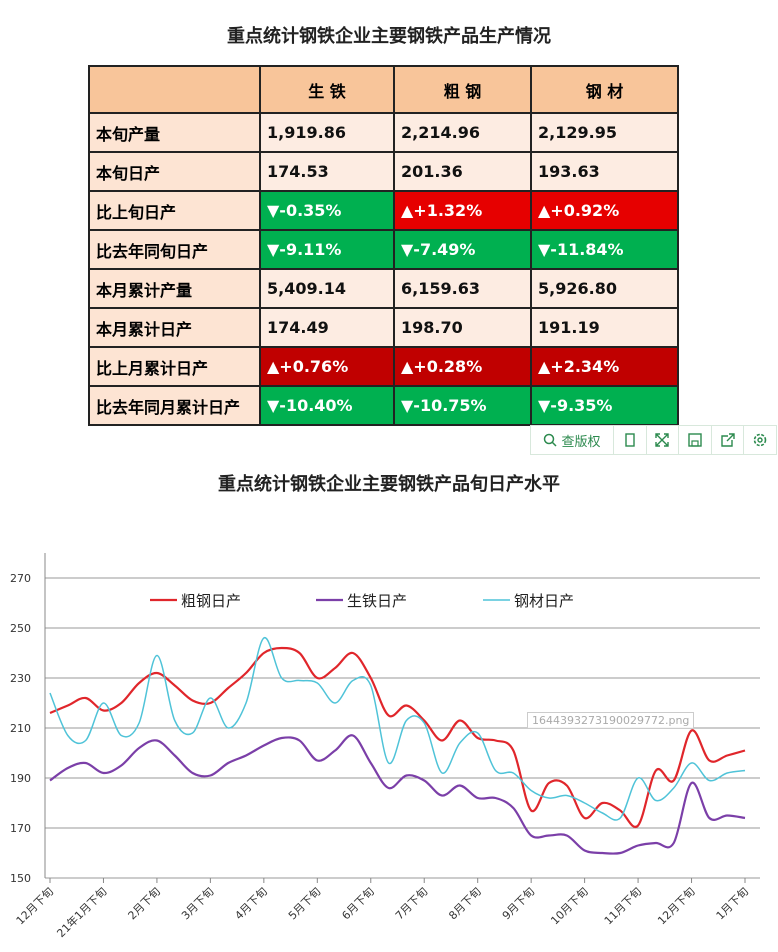 Image resolution: width=778 pixels, height=952 pixels. Describe the element at coordinates (327, 366) in the screenshot. I see `table-cell: ▲+0.76%` at that location.